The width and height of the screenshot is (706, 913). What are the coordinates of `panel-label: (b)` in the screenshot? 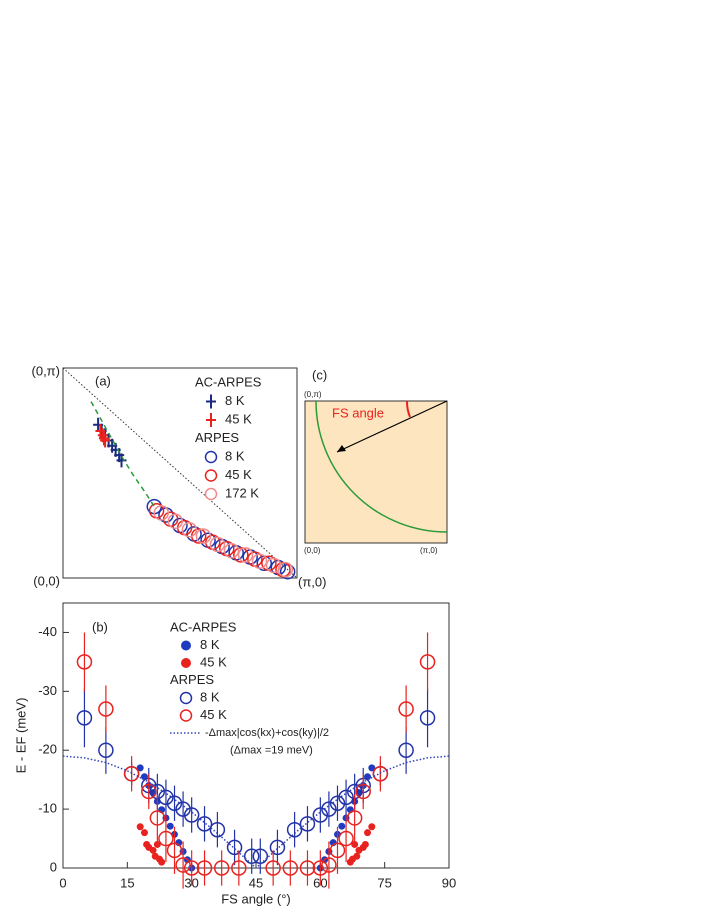 It's located at (100, 626).